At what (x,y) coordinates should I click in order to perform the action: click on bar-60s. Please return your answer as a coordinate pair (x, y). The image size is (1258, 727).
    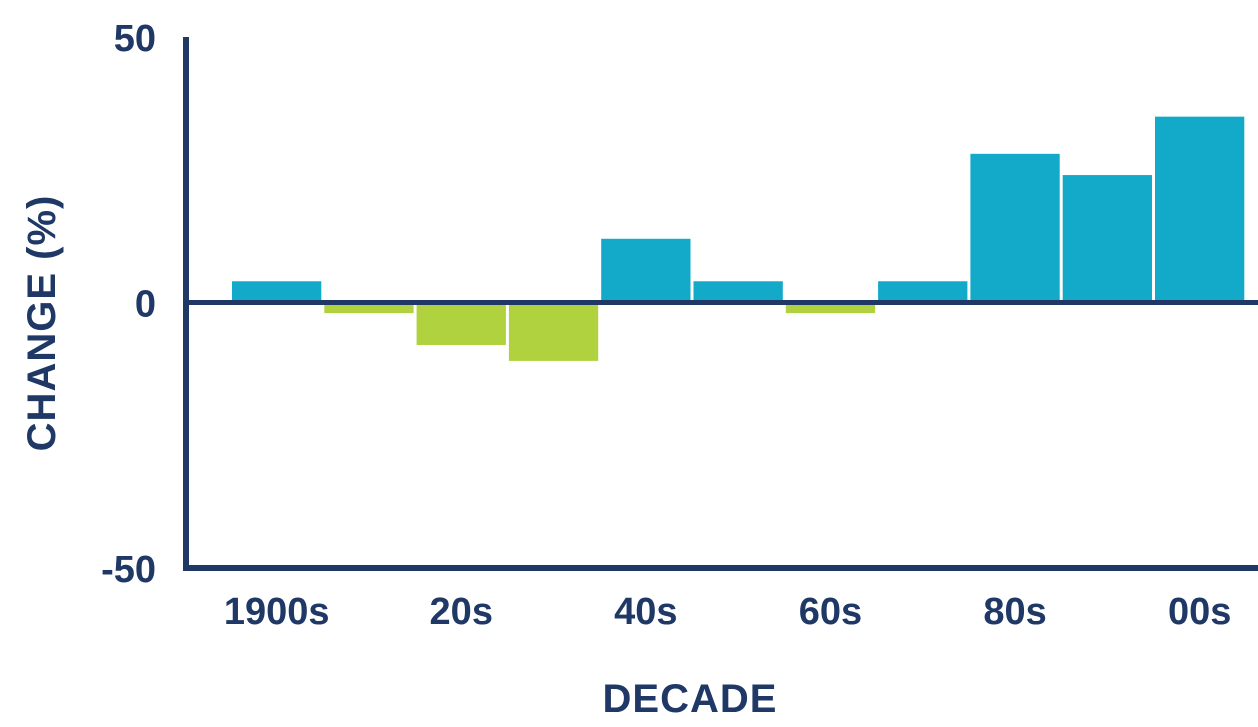
    Looking at the image, I should click on (830, 308).